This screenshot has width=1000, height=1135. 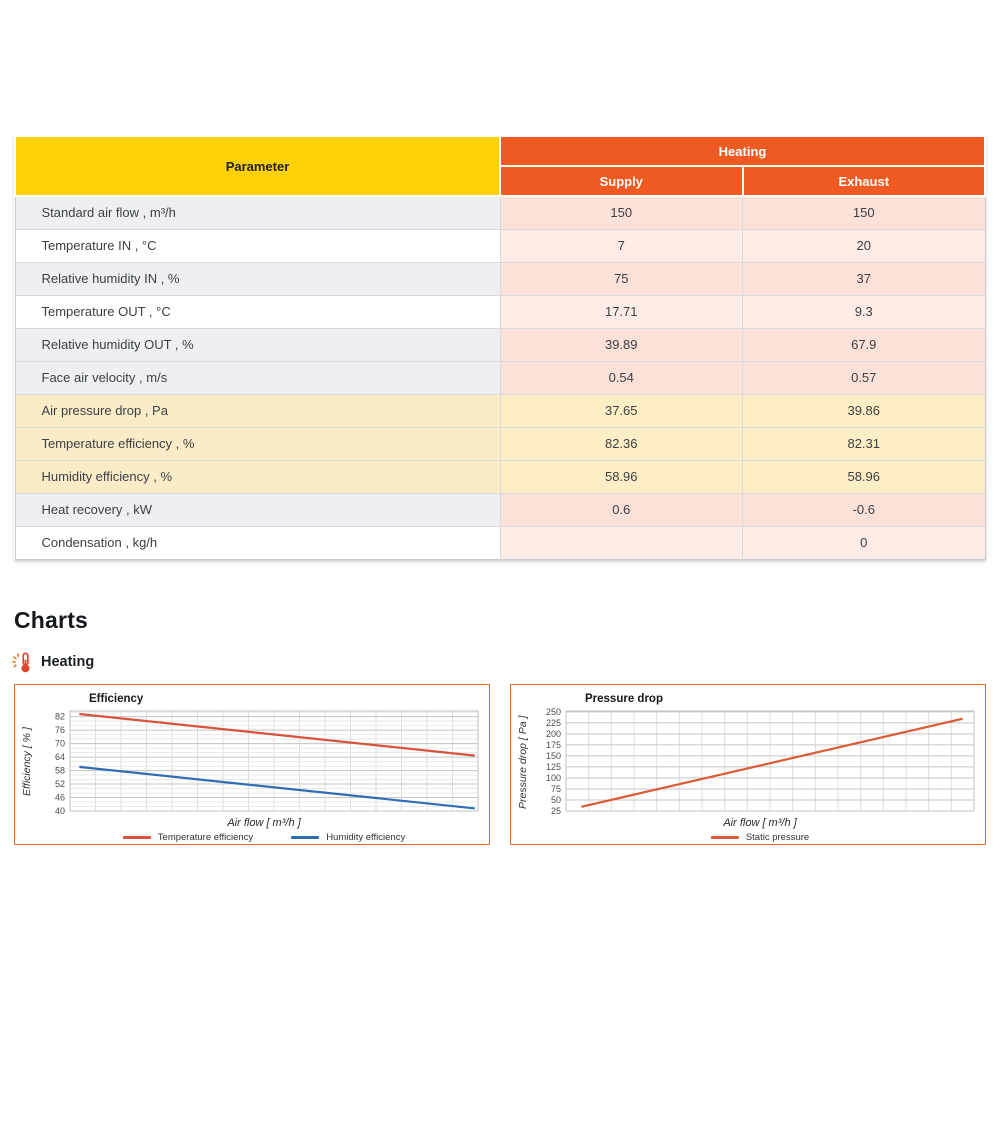 I want to click on legend-label: Humidity efficiency, so click(x=366, y=837).